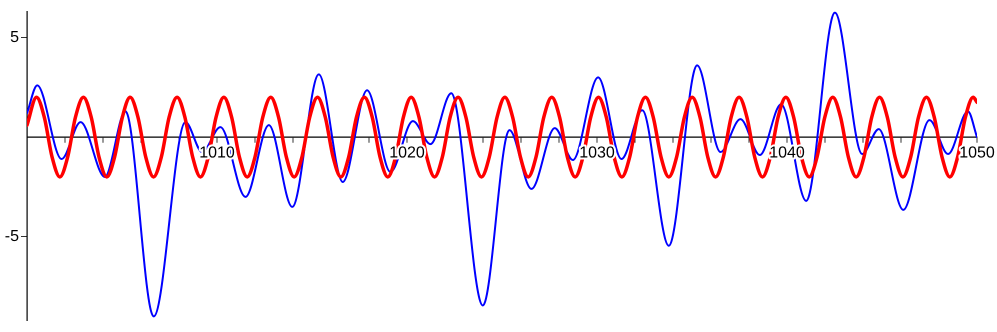  What do you see at coordinates (977, 153) in the screenshot?
I see `x-tick-label: 1050` at bounding box center [977, 153].